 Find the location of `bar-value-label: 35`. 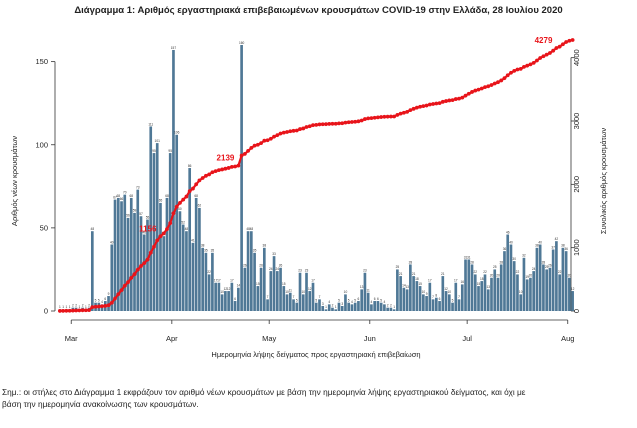

bar-value-label: 35 is located at coordinates (255, 251).